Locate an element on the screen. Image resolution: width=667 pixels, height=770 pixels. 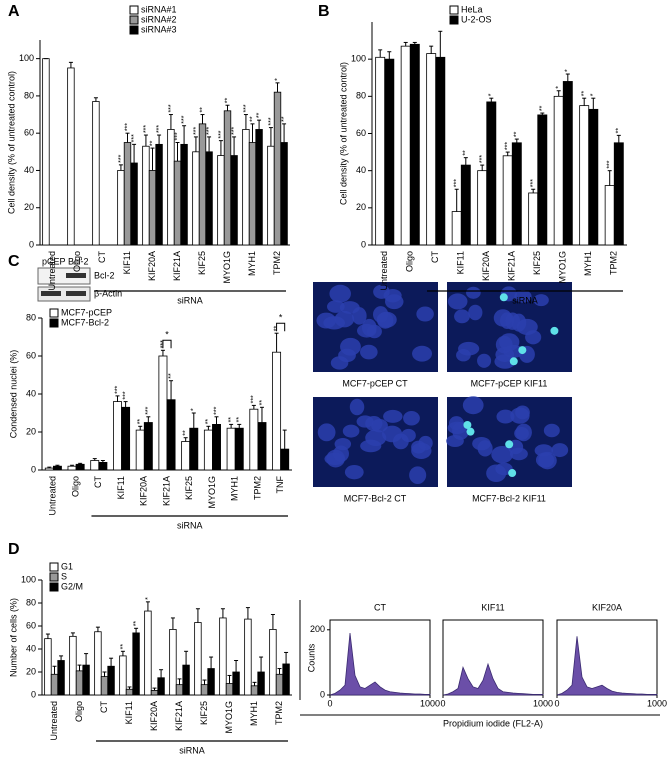
micrograph-caption: MCF7-pCEP CT is located at coordinates (375, 383).